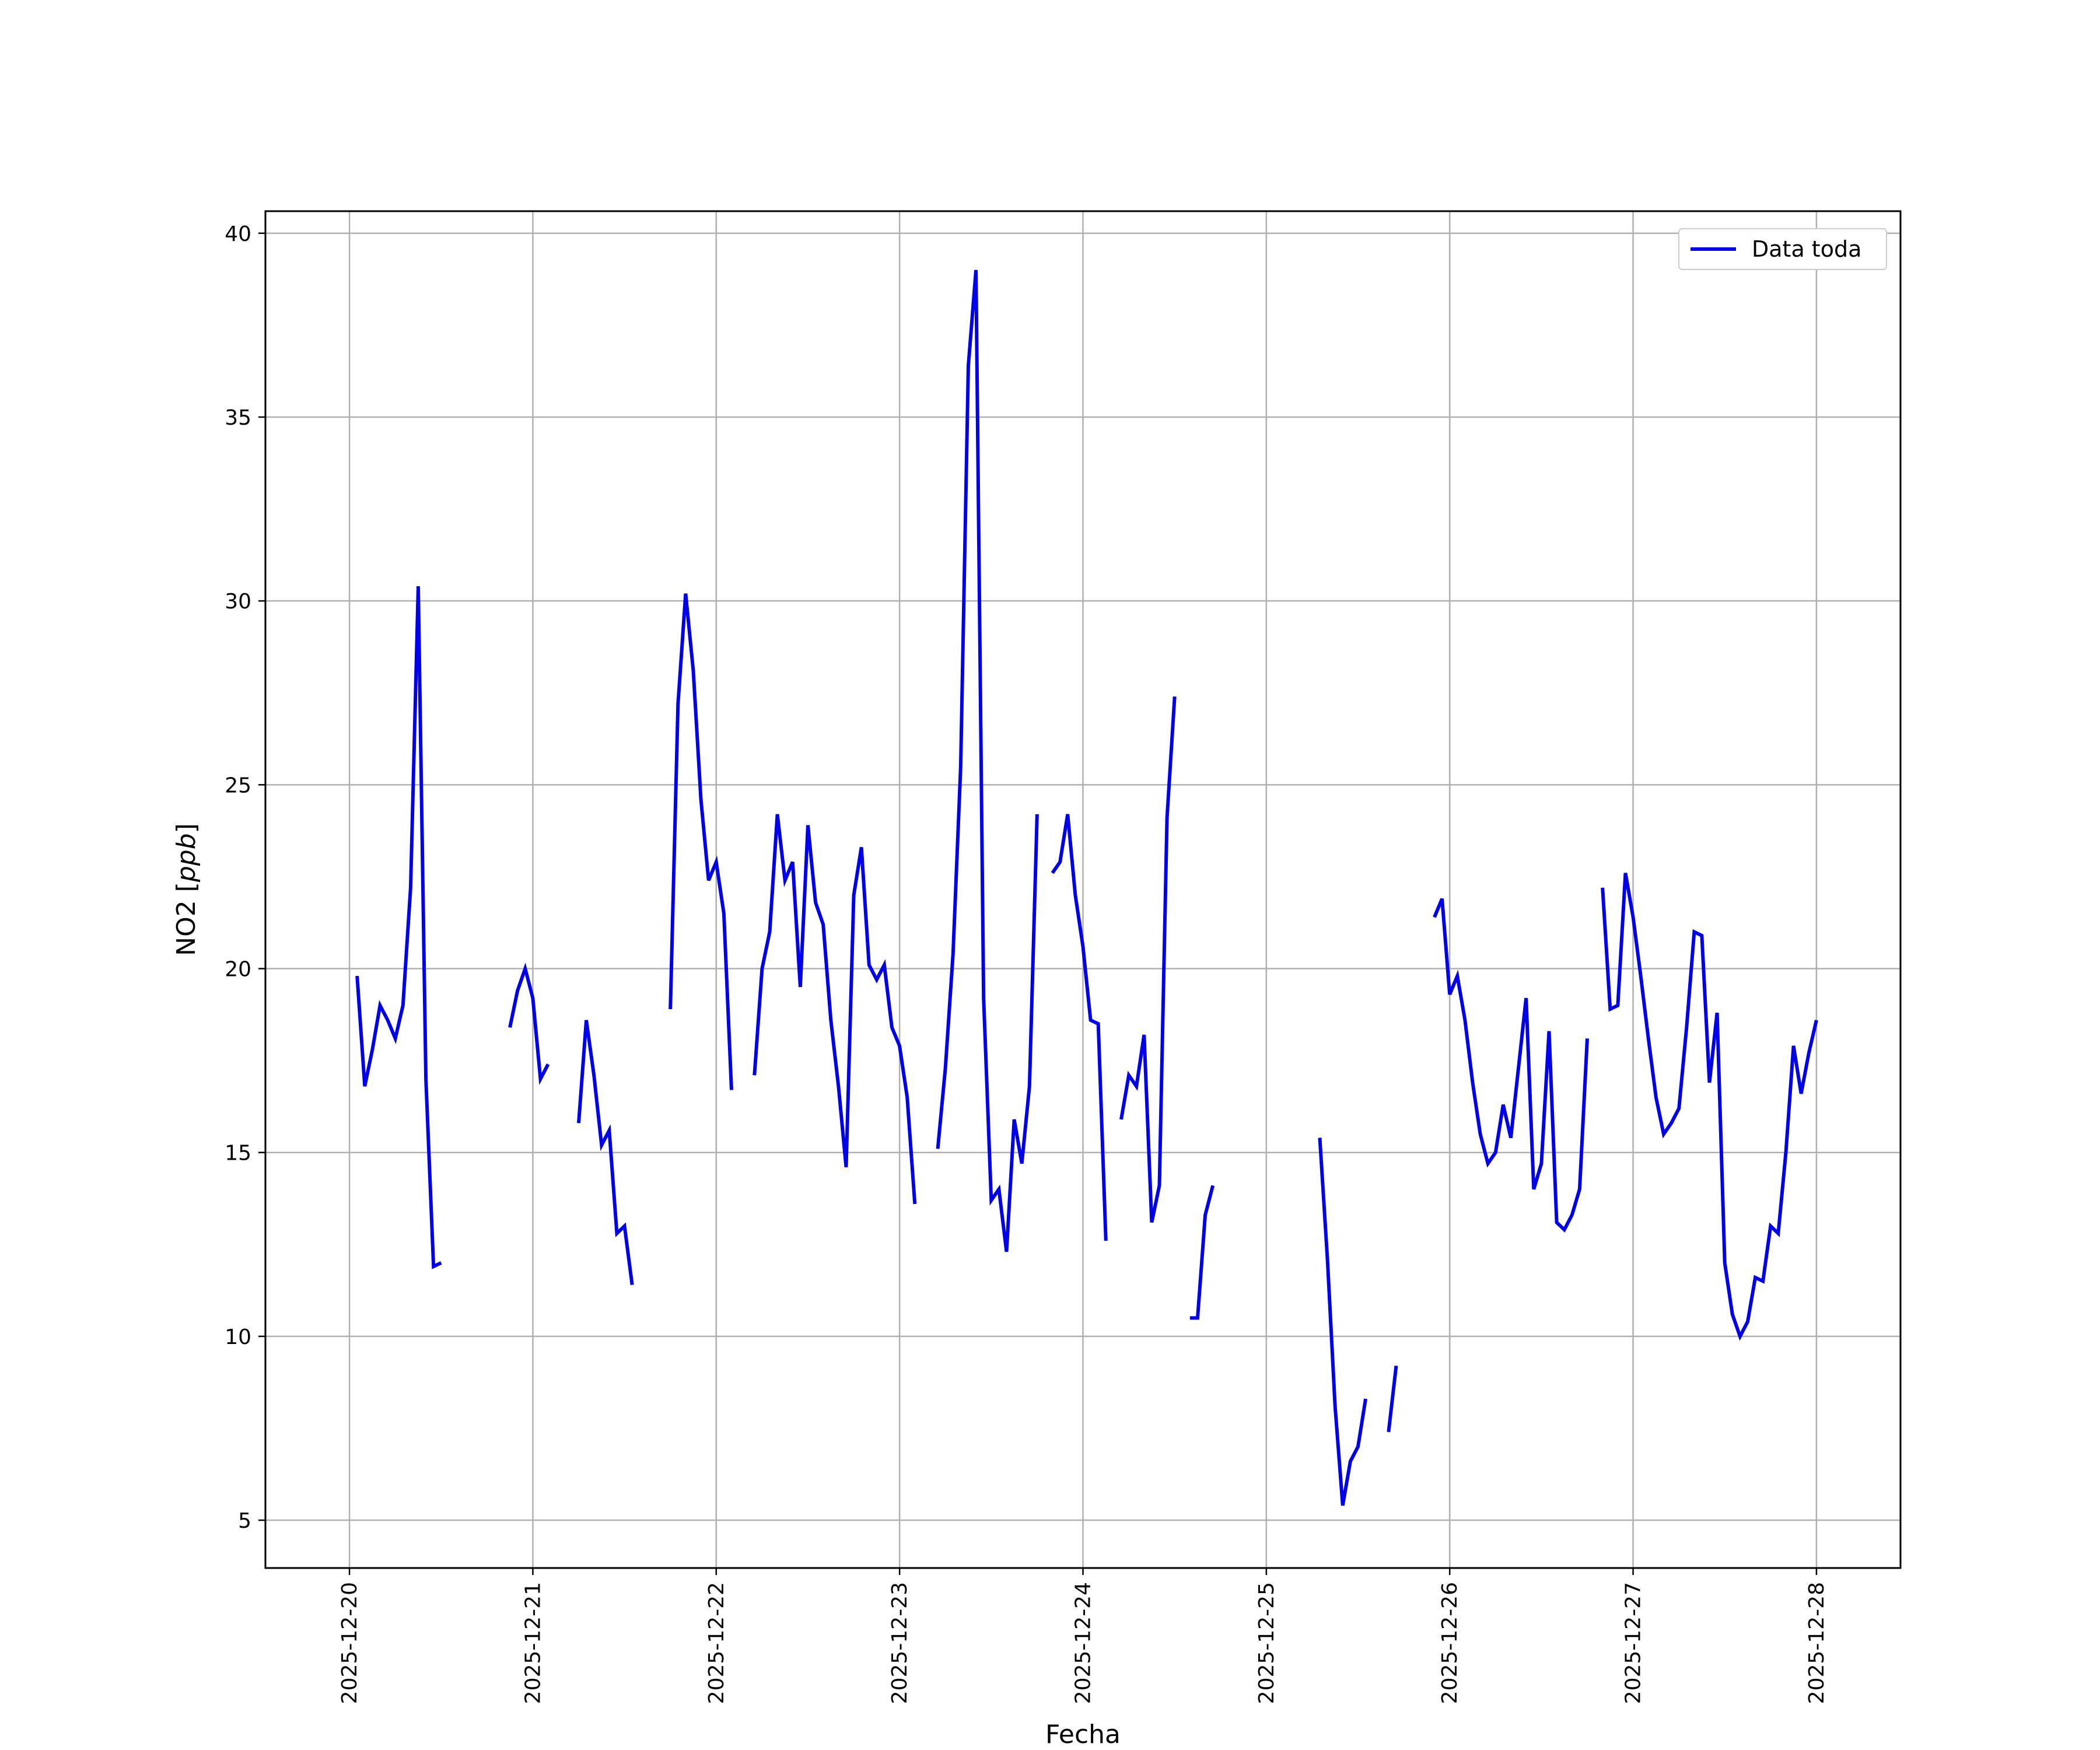 The height and width of the screenshot is (1750, 2100). I want to click on x-tick-label: 2025-12-23, so click(900, 1643).